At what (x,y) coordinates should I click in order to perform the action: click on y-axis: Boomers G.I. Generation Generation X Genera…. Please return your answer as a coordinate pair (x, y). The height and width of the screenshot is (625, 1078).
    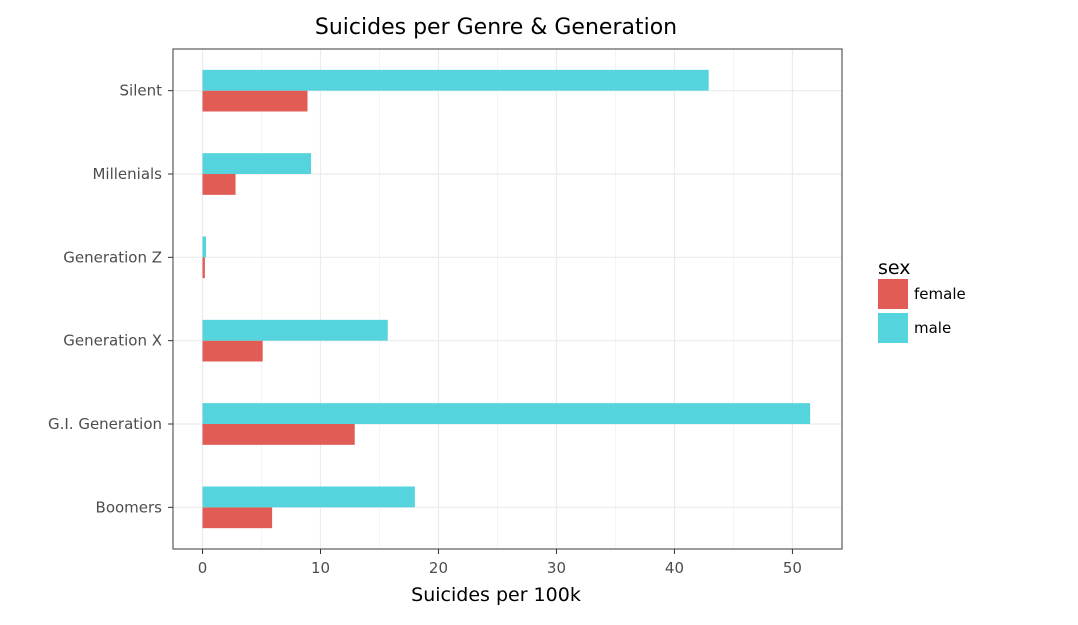
    Looking at the image, I should click on (110, 299).